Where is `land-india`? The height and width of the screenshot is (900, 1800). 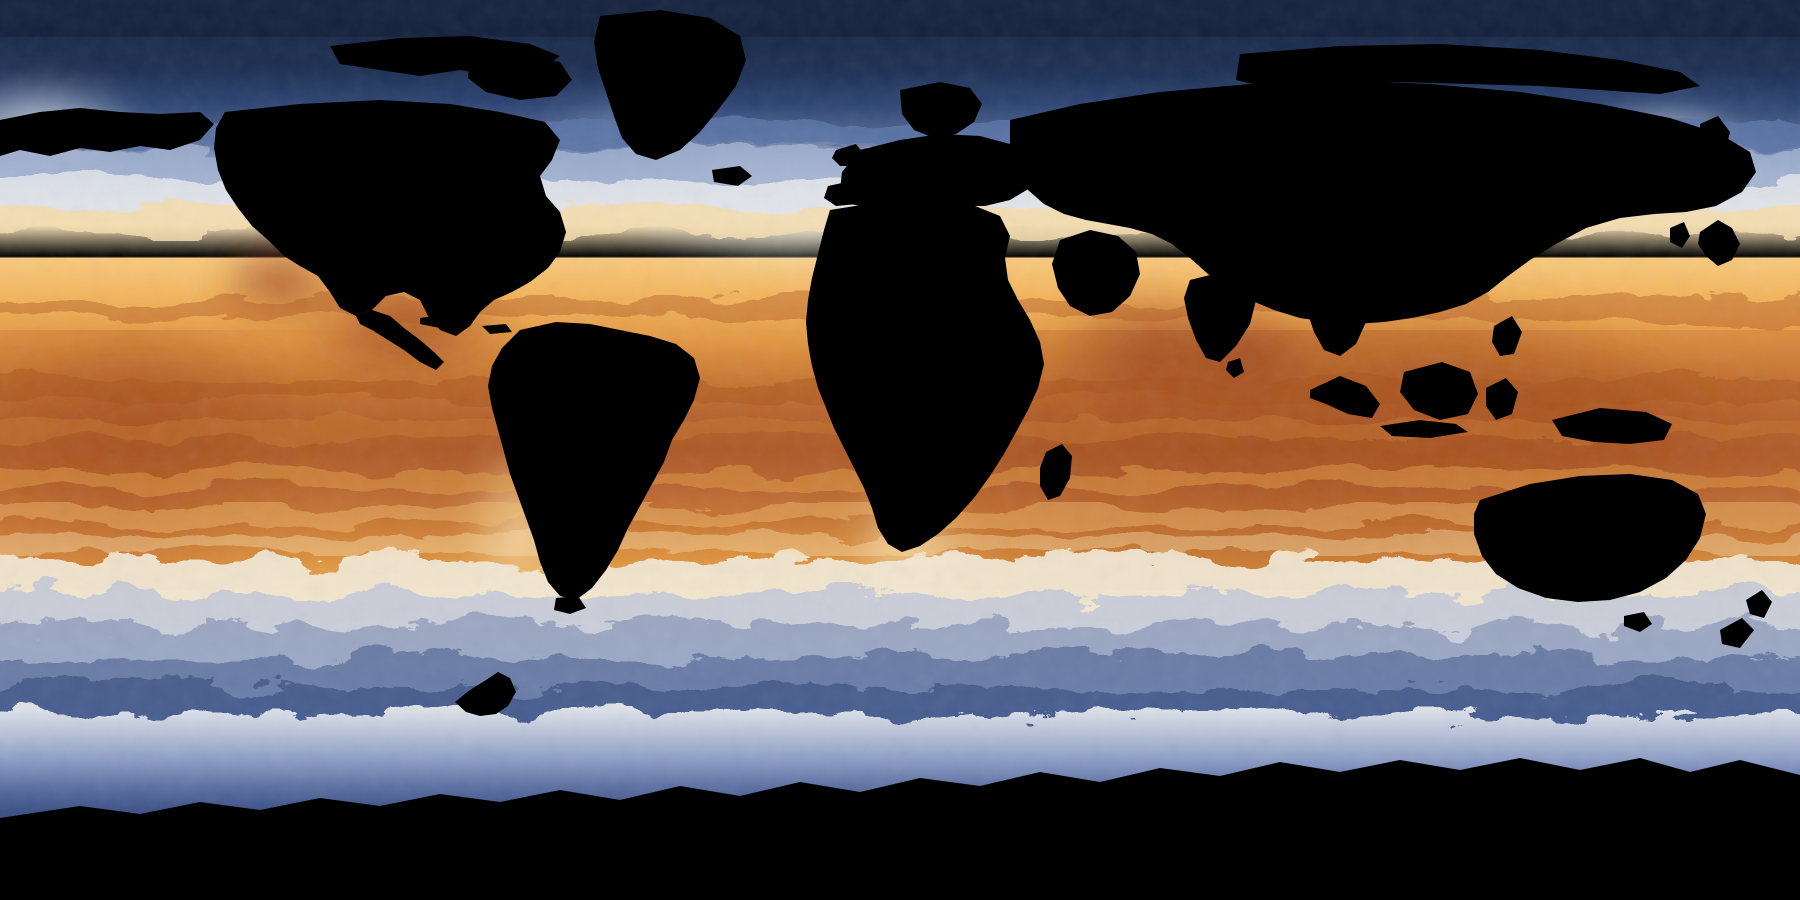 land-india is located at coordinates (1220, 317).